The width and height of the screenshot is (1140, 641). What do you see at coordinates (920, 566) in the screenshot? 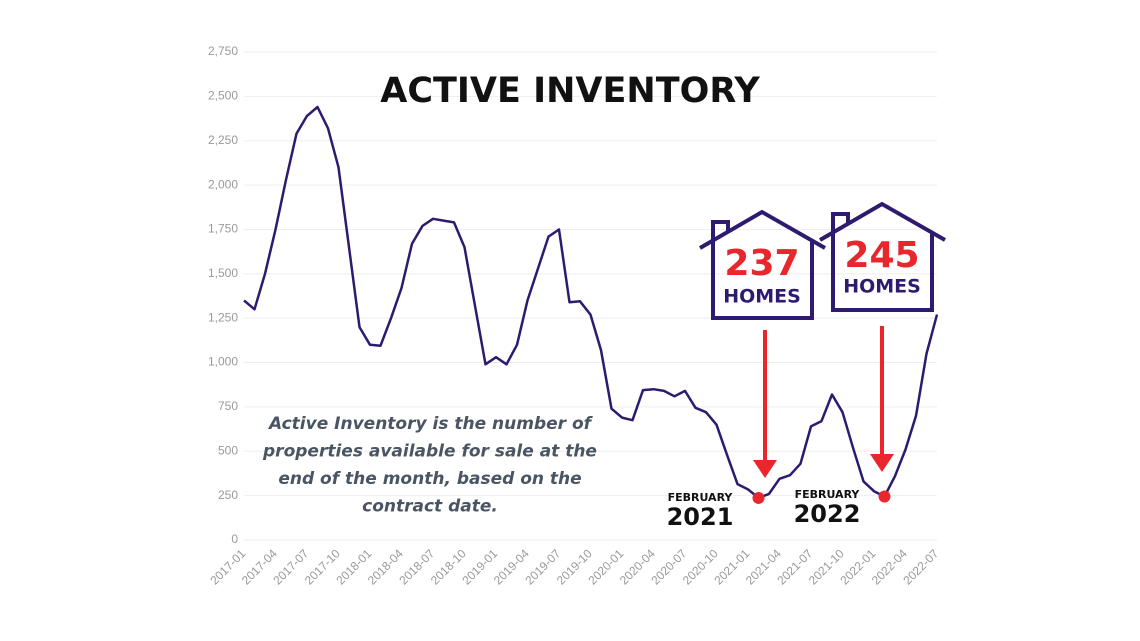
I see `x-tick-label: 2022-07` at bounding box center [920, 566].